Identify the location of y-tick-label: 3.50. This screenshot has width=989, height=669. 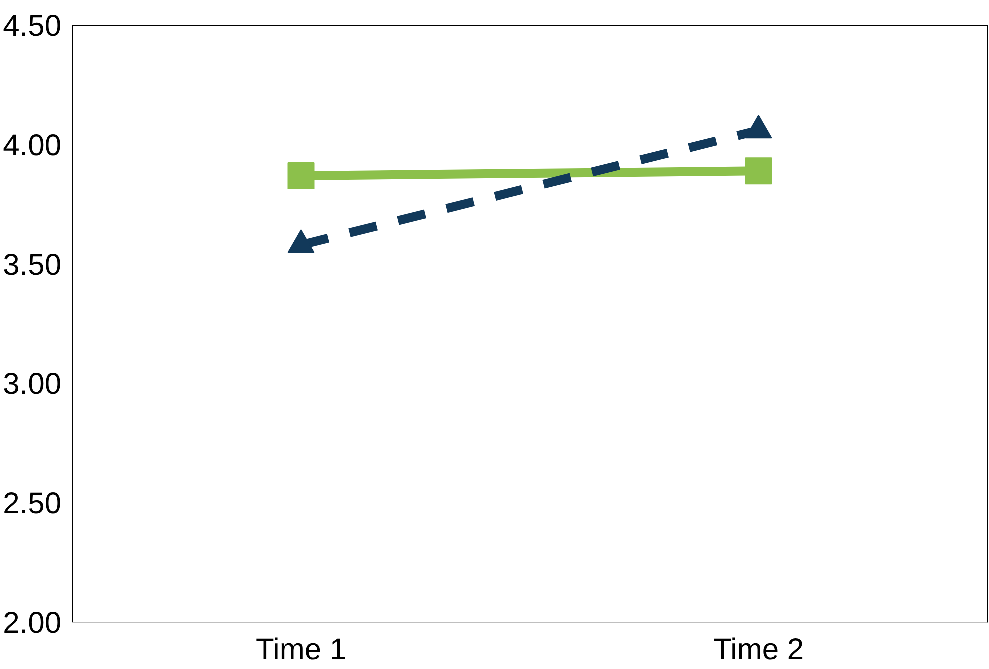
(32, 265).